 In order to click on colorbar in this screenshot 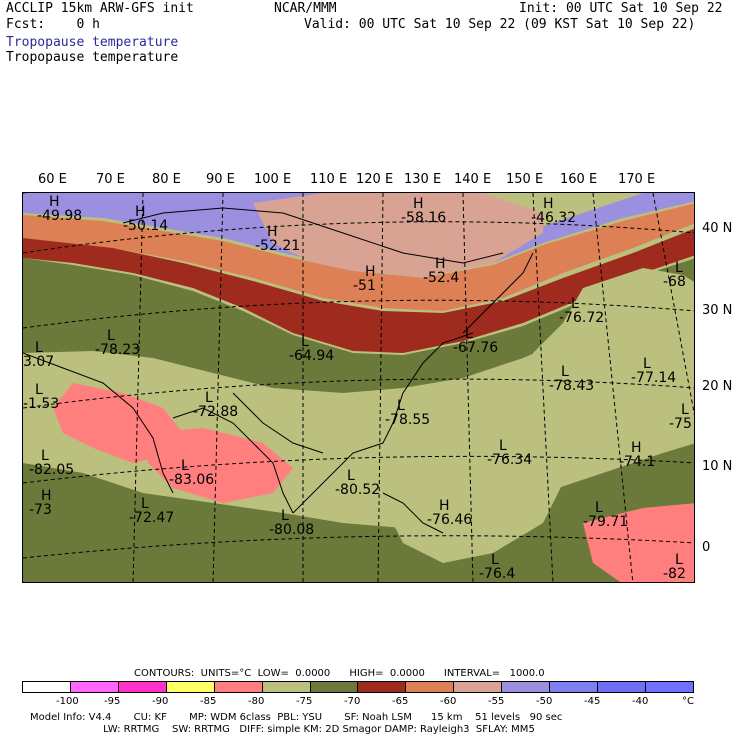, I will do `click(358, 687)`.